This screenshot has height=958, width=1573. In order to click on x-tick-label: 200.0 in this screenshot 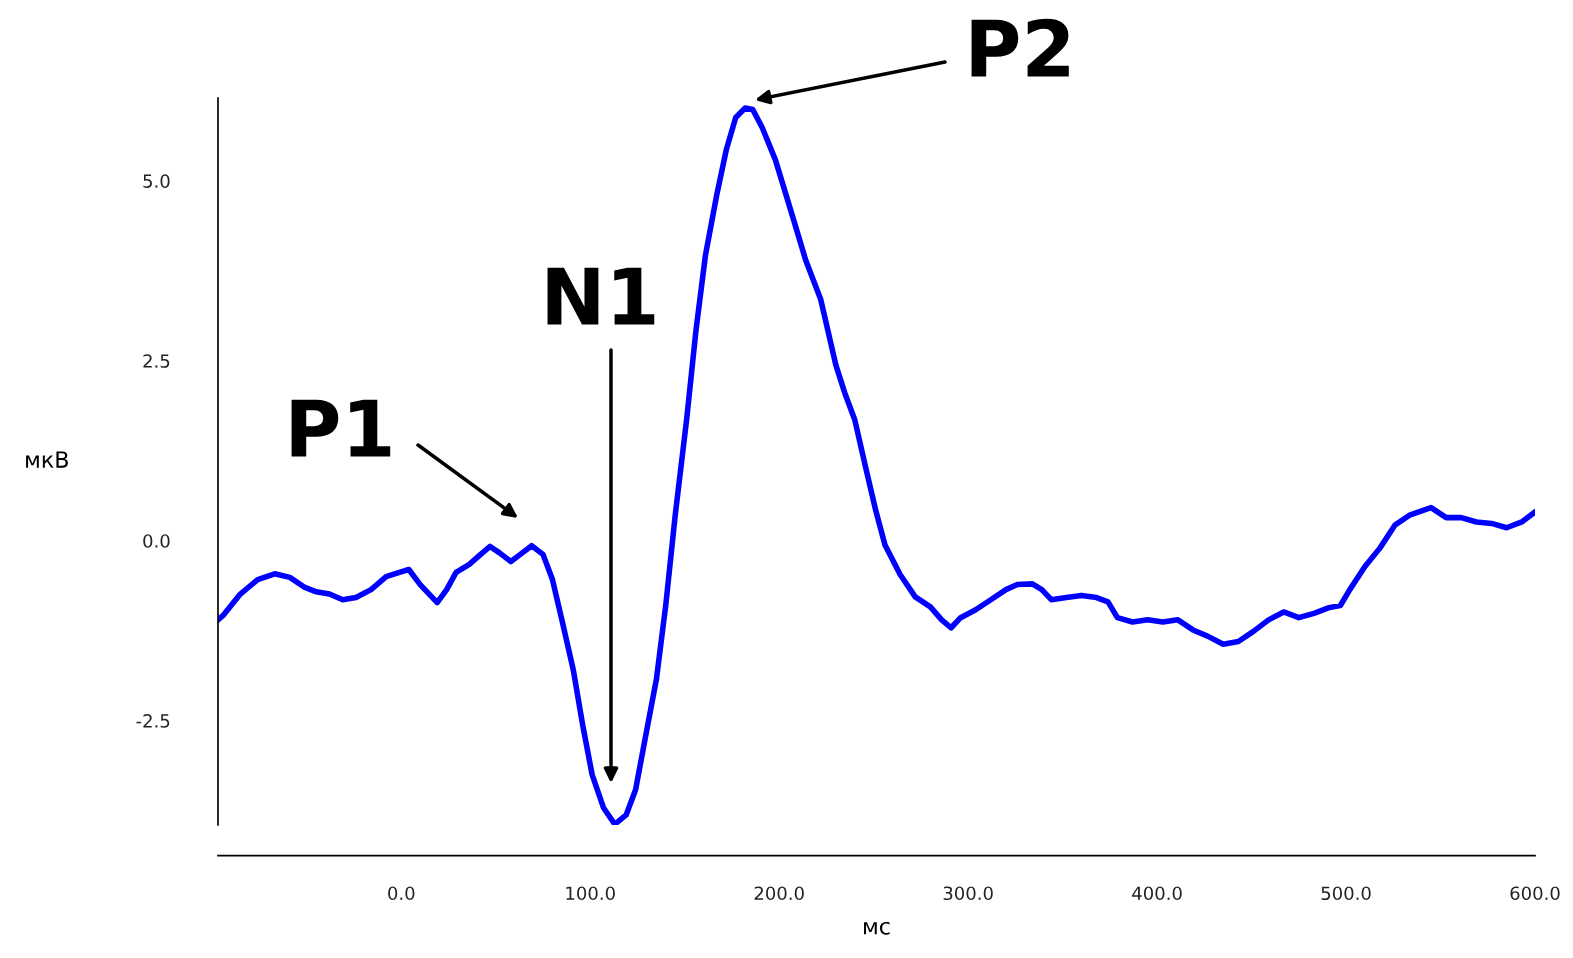, I will do `click(779, 893)`.